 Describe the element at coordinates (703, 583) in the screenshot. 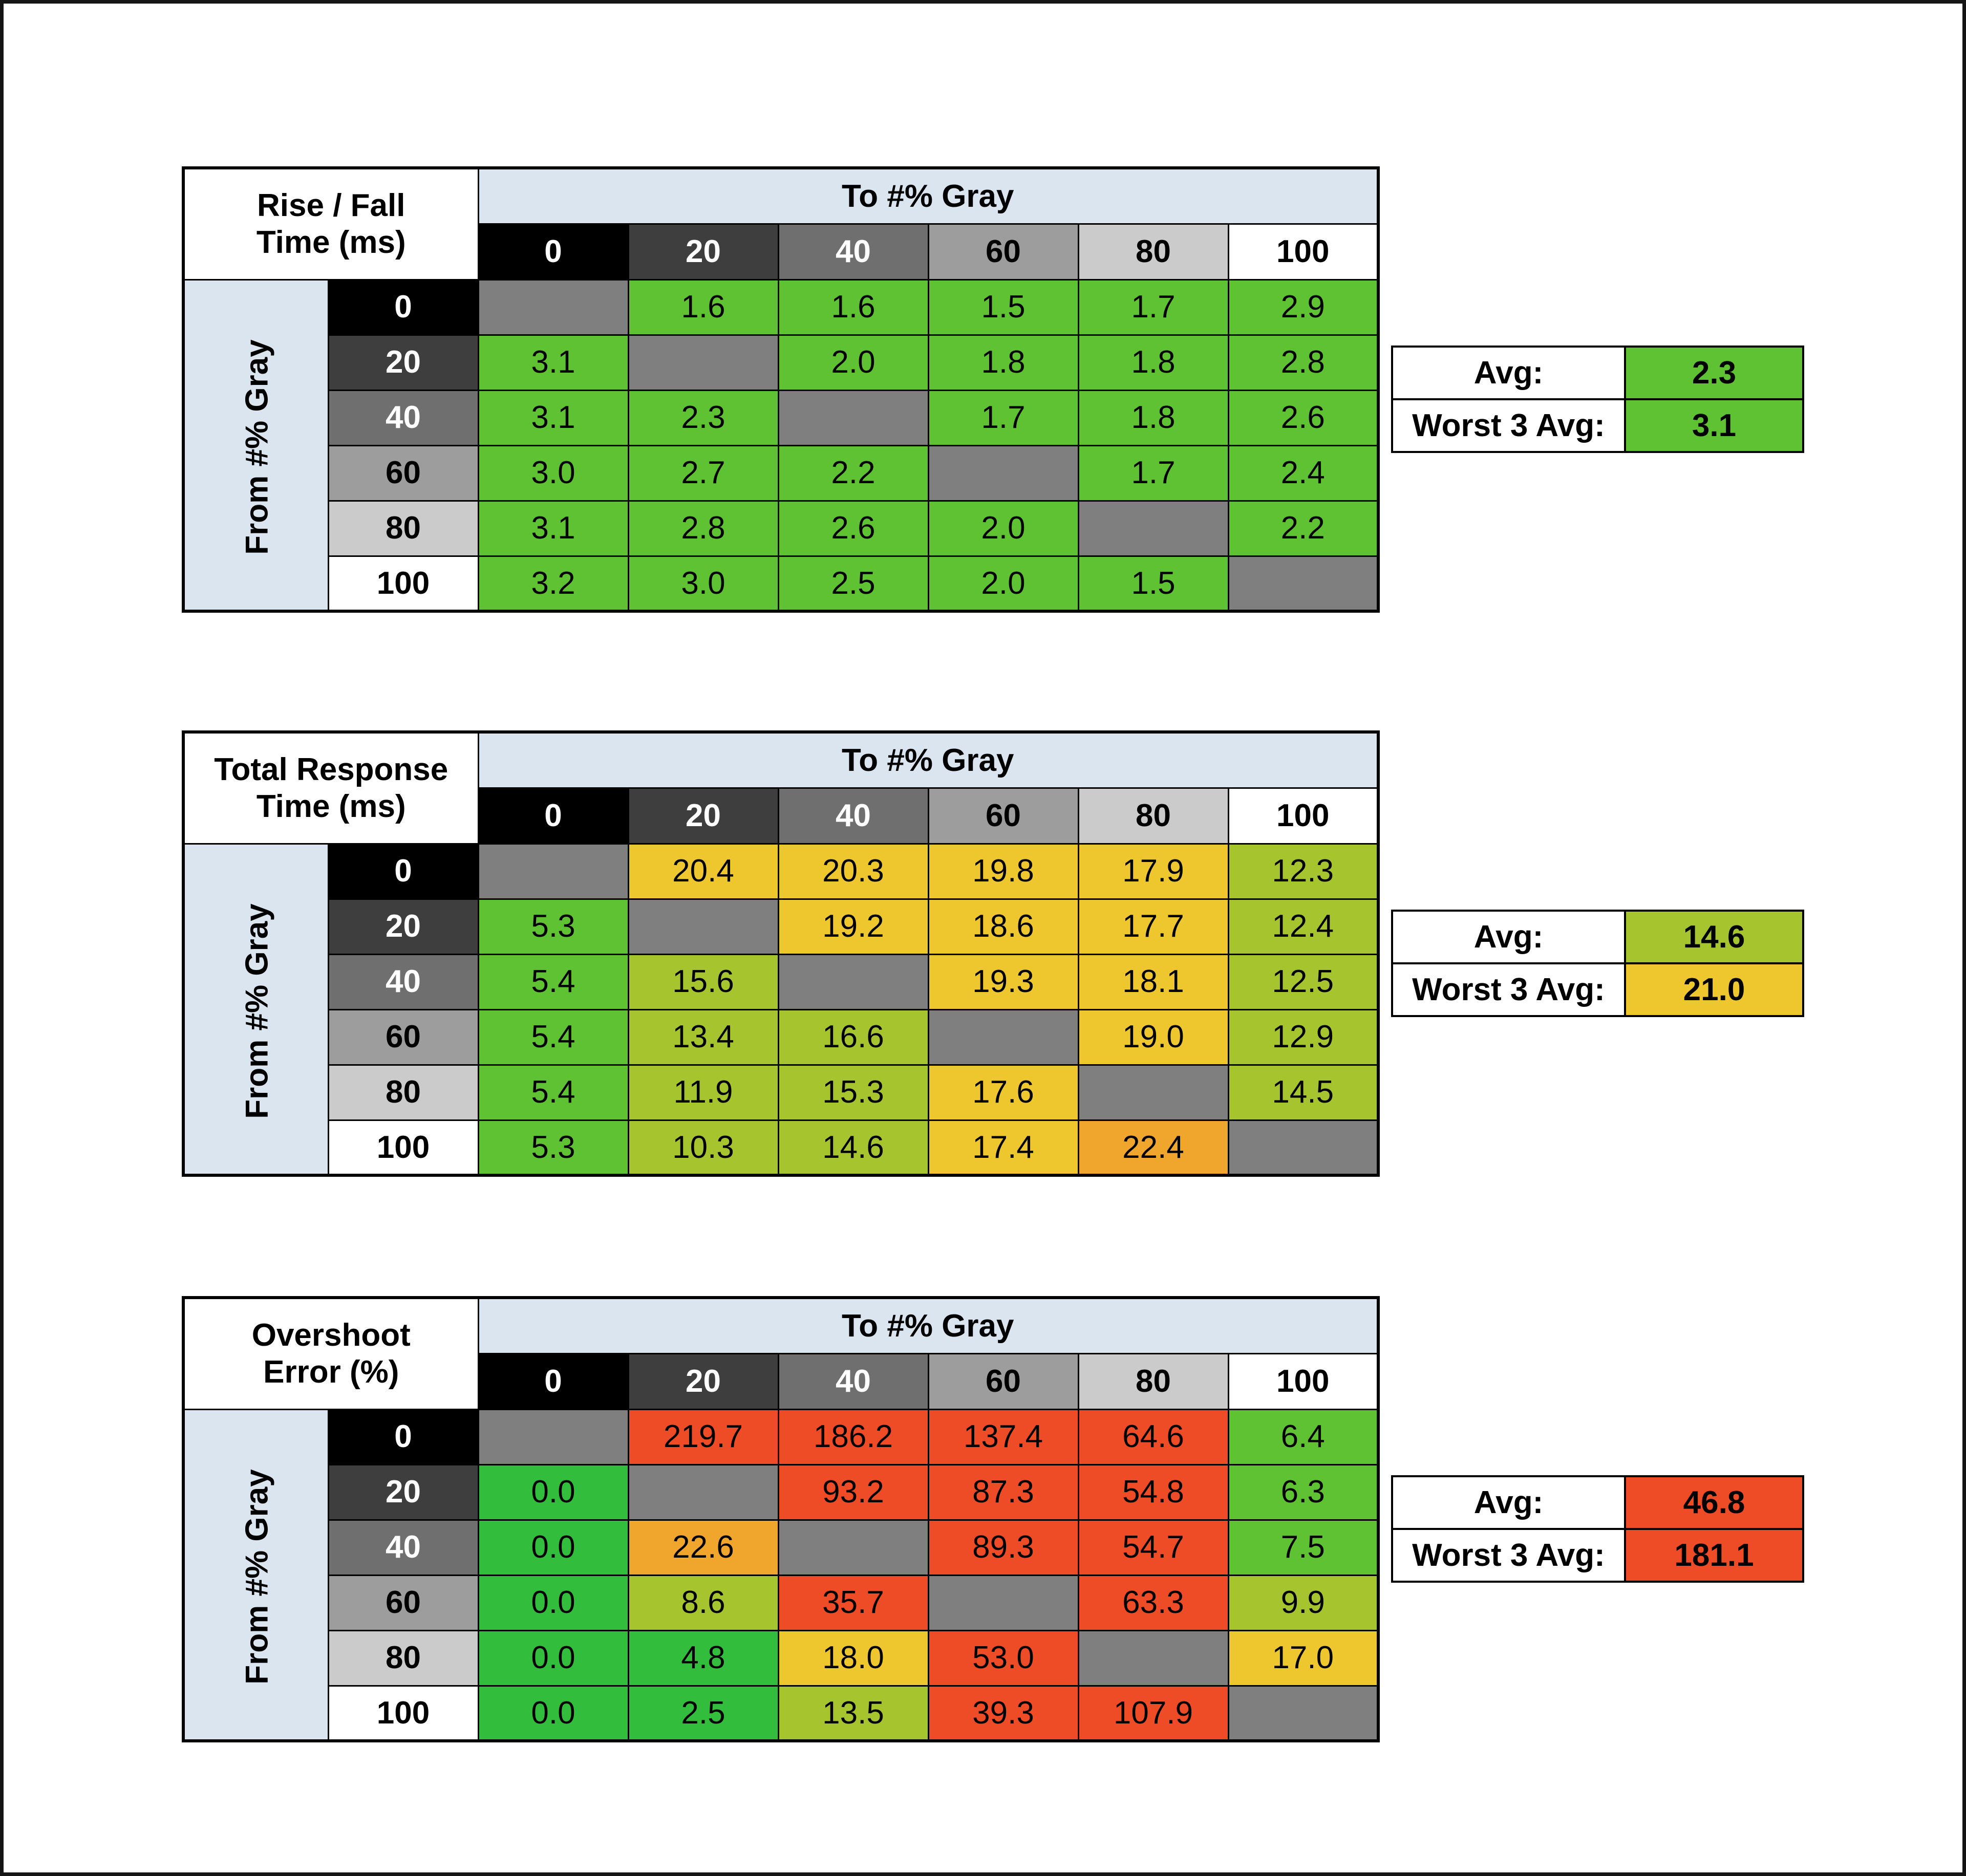

I see `matrix-cell: 3.0` at that location.